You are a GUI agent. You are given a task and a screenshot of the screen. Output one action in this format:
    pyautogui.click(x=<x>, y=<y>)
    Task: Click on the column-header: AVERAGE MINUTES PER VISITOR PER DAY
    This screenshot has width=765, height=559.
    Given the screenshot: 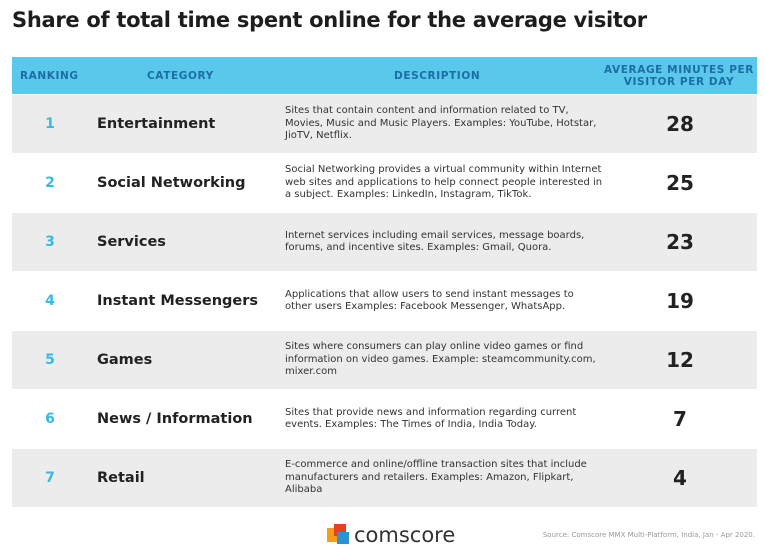 What is the action you would take?
    pyautogui.click(x=679, y=75)
    